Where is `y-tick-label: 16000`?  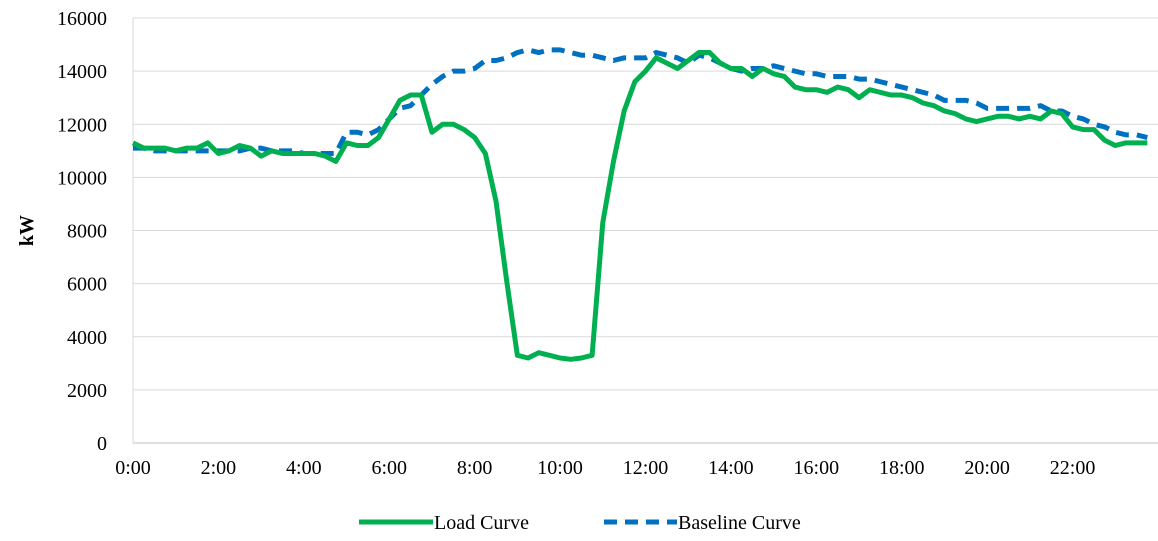 y-tick-label: 16000 is located at coordinates (82, 19).